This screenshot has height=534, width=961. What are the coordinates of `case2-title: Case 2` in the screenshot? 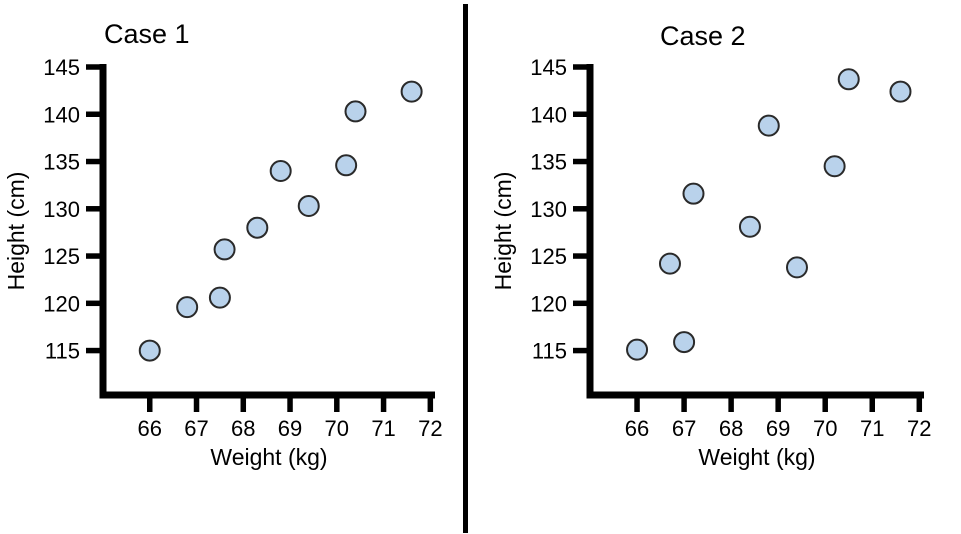 It's located at (703, 36).